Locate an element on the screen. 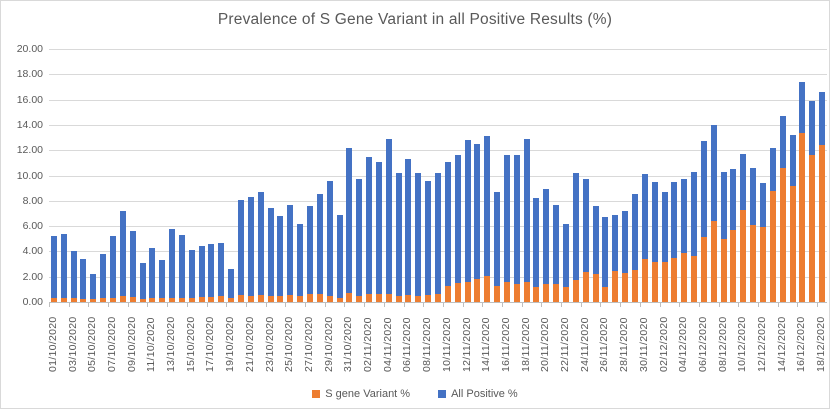 This screenshot has height=409, width=830. y-tick-label: 4.00 is located at coordinates (32, 251).